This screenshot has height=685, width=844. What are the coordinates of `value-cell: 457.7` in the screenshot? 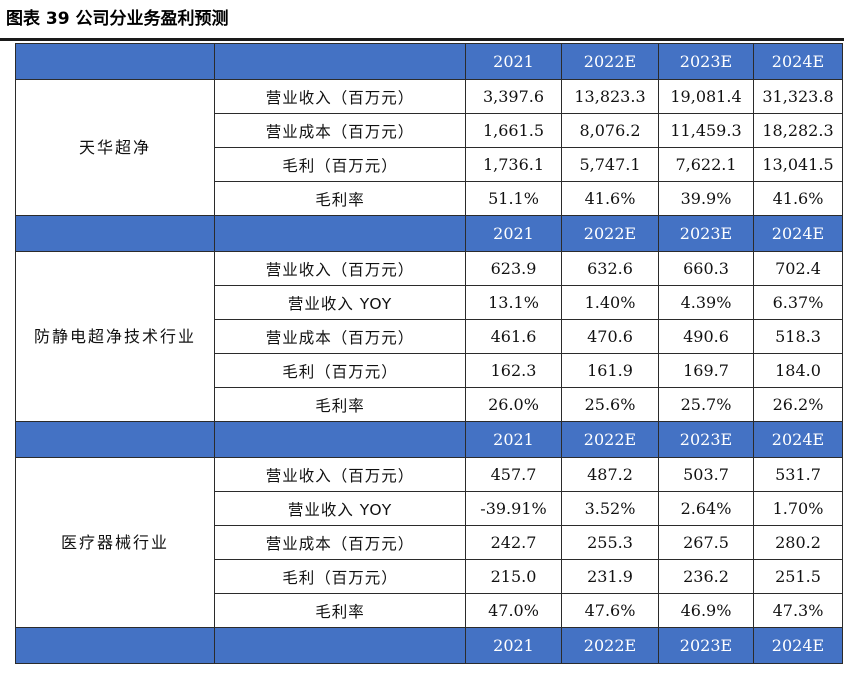 It's located at (513, 474).